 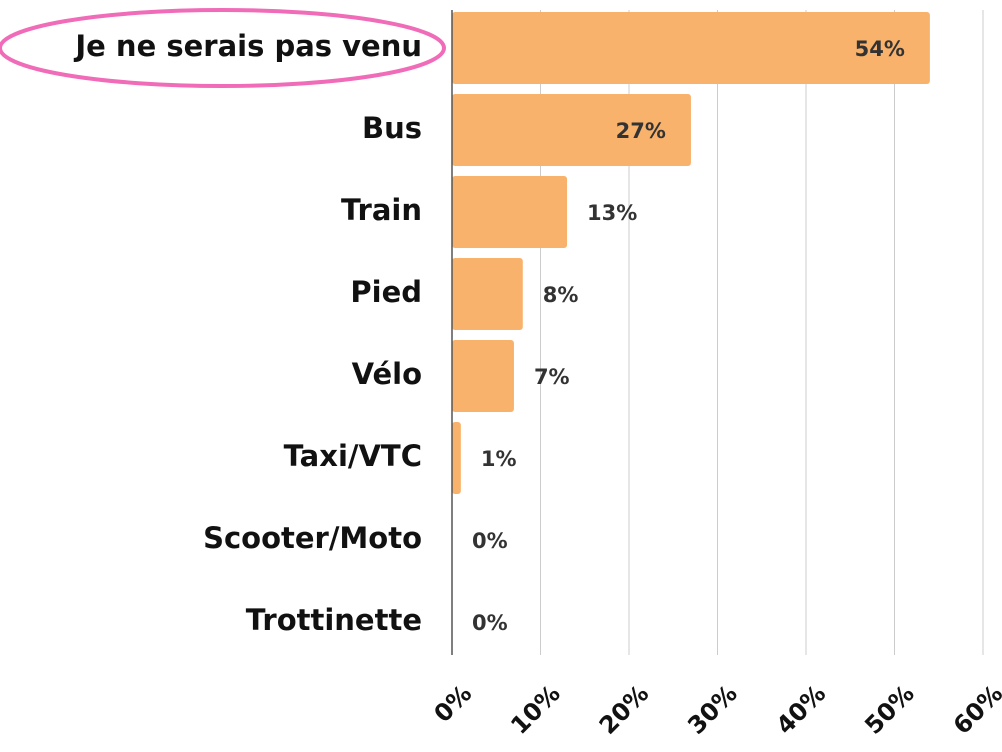 What do you see at coordinates (612, 213) in the screenshot?
I see `value-label: 13%` at bounding box center [612, 213].